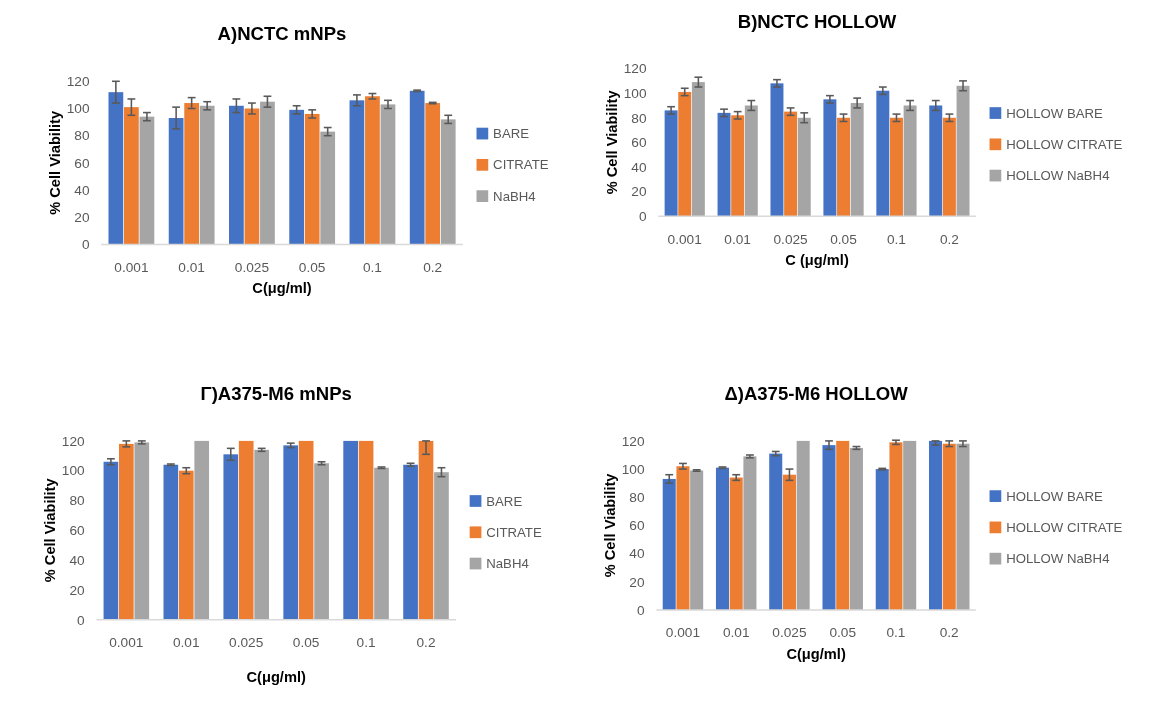 The image size is (1168, 702). Describe the element at coordinates (817, 260) in the screenshot. I see `x-axis-title: C (μg/ml)` at that location.